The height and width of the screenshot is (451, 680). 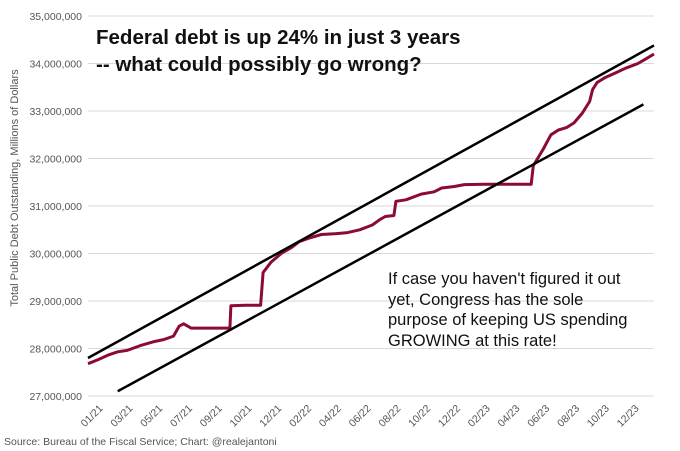 I want to click on x-tick-label: 07/21, so click(x=181, y=415).